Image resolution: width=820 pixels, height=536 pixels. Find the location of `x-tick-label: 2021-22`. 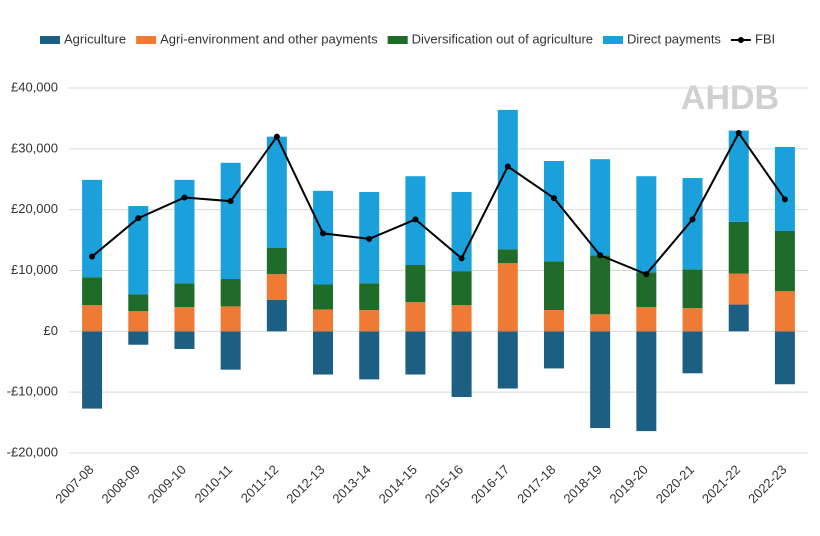

x-tick-label: 2021-22 is located at coordinates (721, 484).